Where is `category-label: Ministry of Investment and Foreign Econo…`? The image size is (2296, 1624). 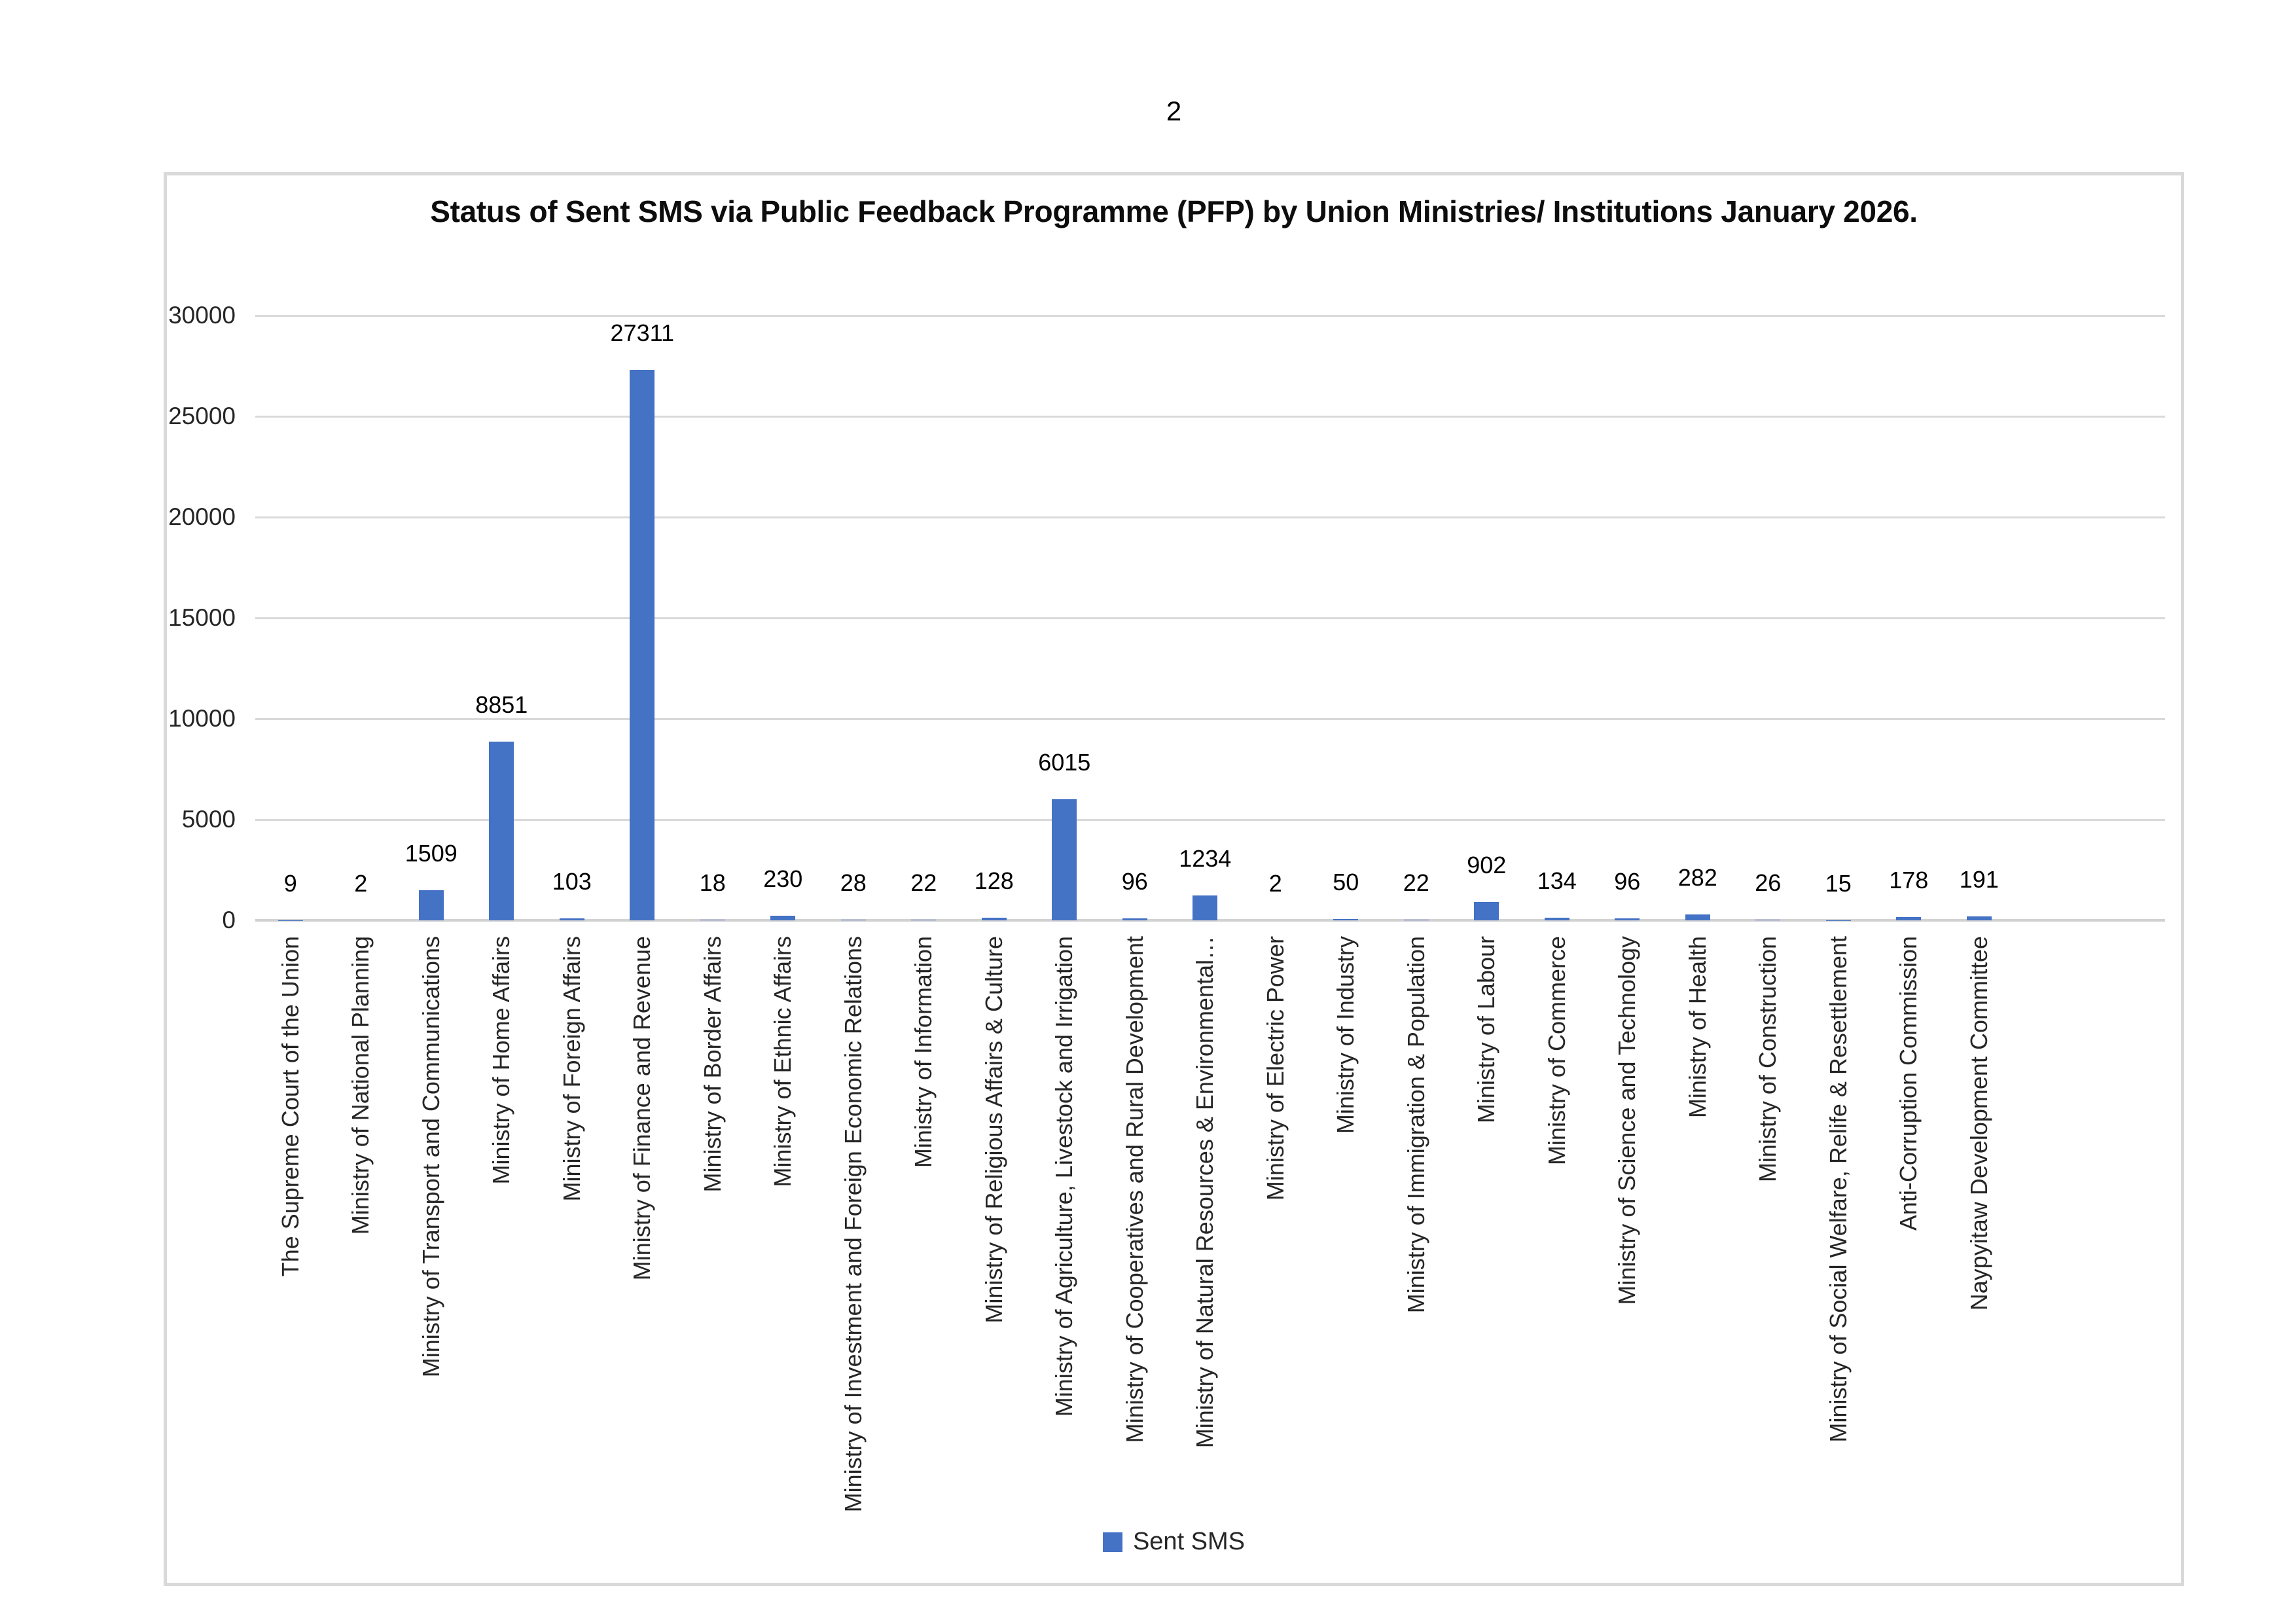 category-label: Ministry of Investment and Foreign Econo… is located at coordinates (853, 1224).